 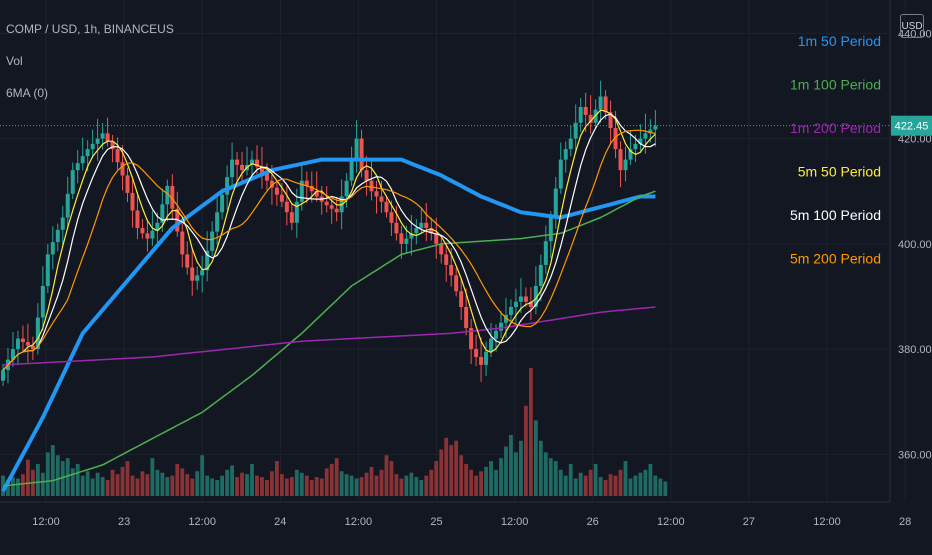 What do you see at coordinates (915, 245) in the screenshot?
I see `y-tick-label: 400.00` at bounding box center [915, 245].